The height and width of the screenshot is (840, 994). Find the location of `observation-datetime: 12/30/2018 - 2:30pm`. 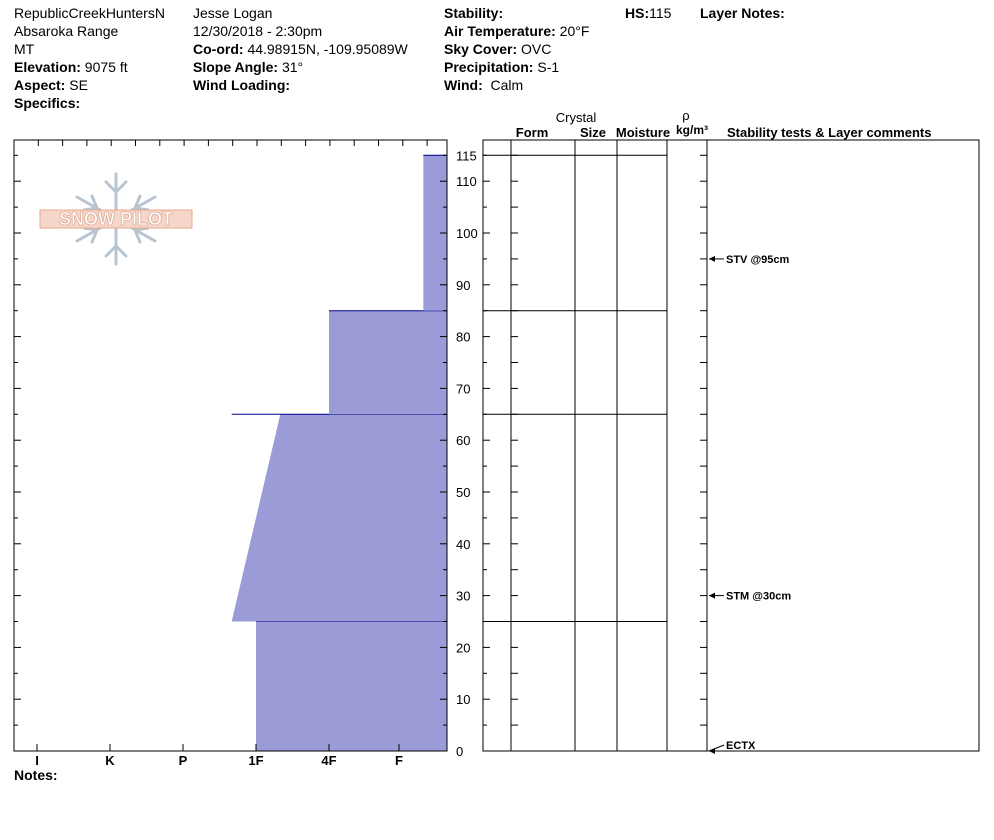

observation-datetime: 12/30/2018 - 2:30pm is located at coordinates (258, 31).